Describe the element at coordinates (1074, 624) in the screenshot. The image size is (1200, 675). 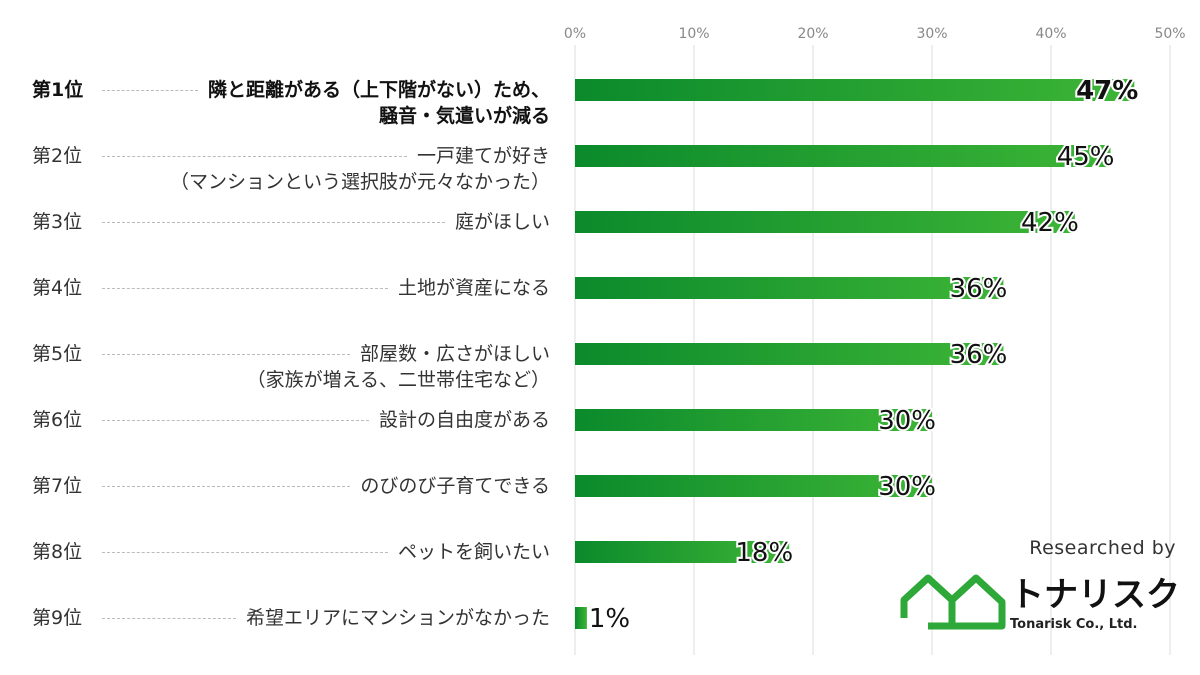
I see `svg-text: Tonarisk Co., Ltd.` at that location.